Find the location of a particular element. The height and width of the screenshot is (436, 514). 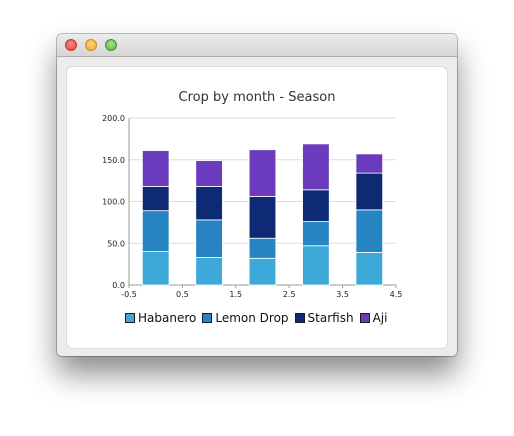

legend-item-lemon-drop: Lemon Drop is located at coordinates (245, 318).